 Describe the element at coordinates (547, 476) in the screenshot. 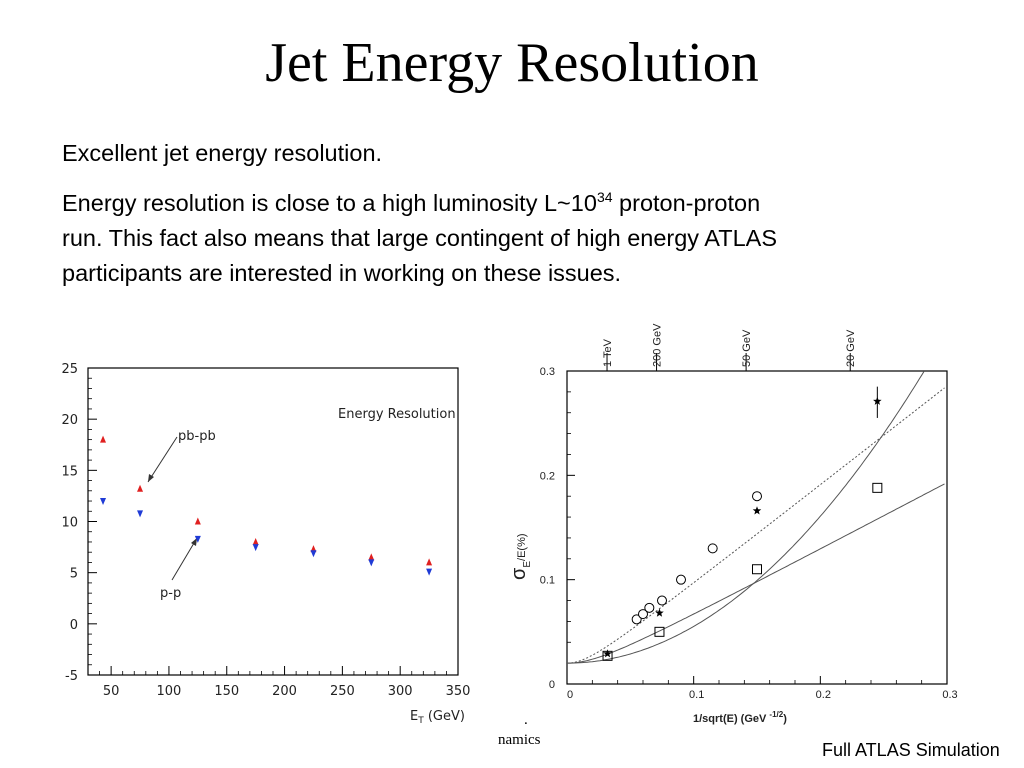

I see `right-y-tick-label: 0.2` at that location.